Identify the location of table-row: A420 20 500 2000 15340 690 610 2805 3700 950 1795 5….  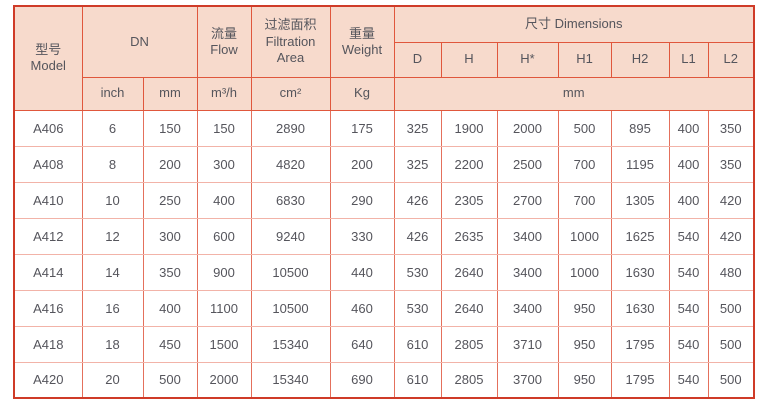
(384, 380).